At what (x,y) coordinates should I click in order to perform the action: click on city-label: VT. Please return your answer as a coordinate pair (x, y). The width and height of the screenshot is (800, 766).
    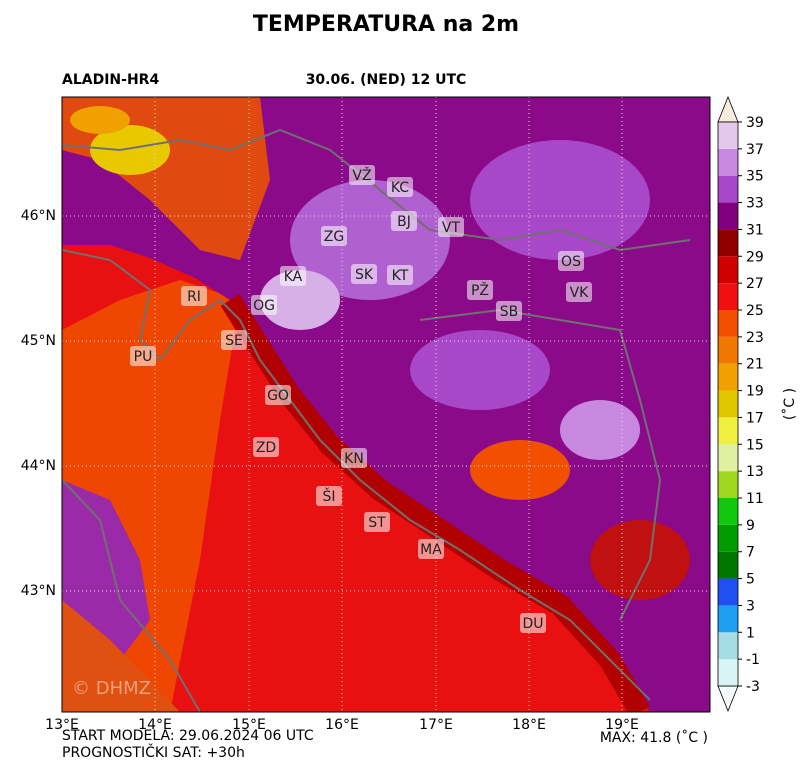
    Looking at the image, I should click on (451, 228).